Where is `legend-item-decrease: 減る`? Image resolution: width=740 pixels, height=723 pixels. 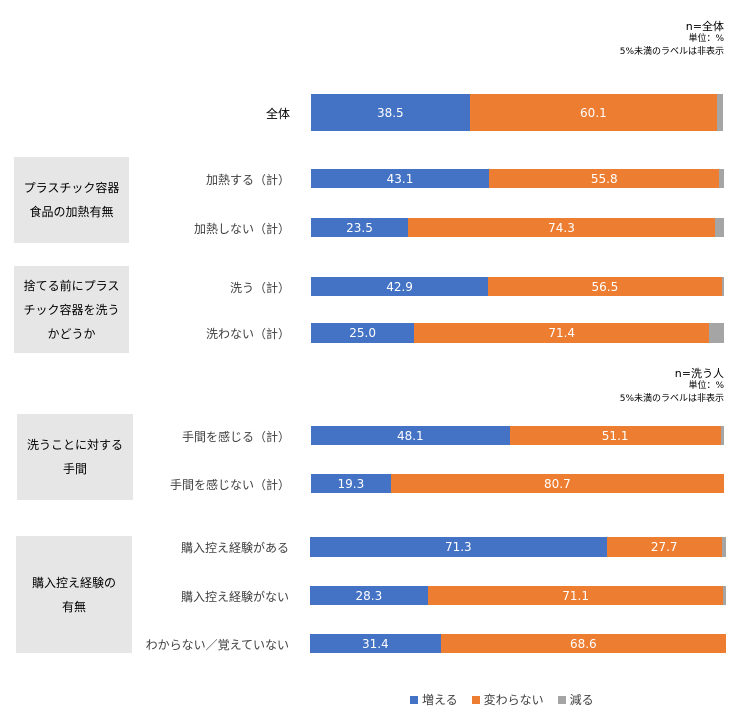
legend-item-decrease: 減る is located at coordinates (575, 699).